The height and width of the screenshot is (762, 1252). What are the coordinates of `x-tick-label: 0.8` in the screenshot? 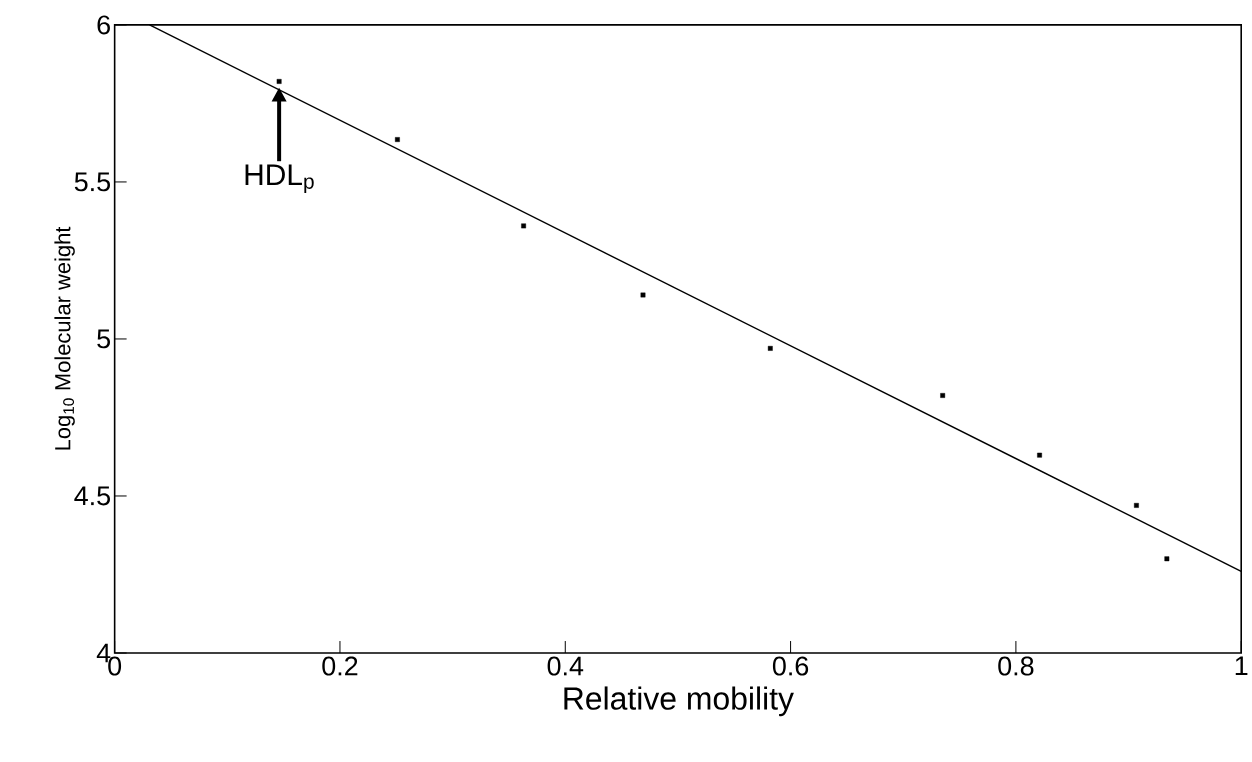 It's located at (1016, 666).